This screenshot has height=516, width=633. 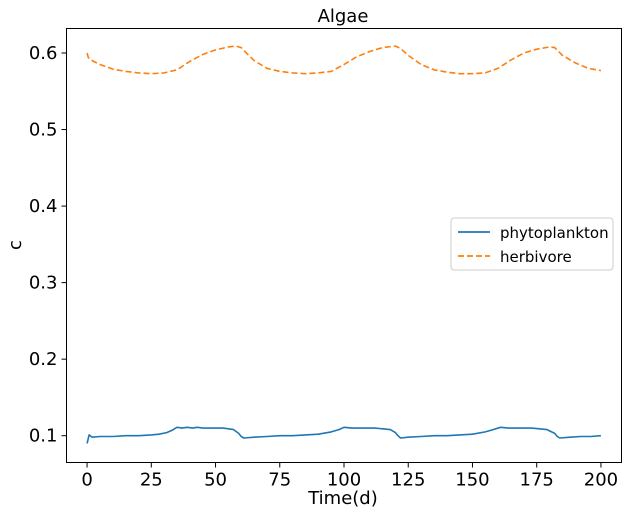 I want to click on legend-box, so click(x=532, y=244).